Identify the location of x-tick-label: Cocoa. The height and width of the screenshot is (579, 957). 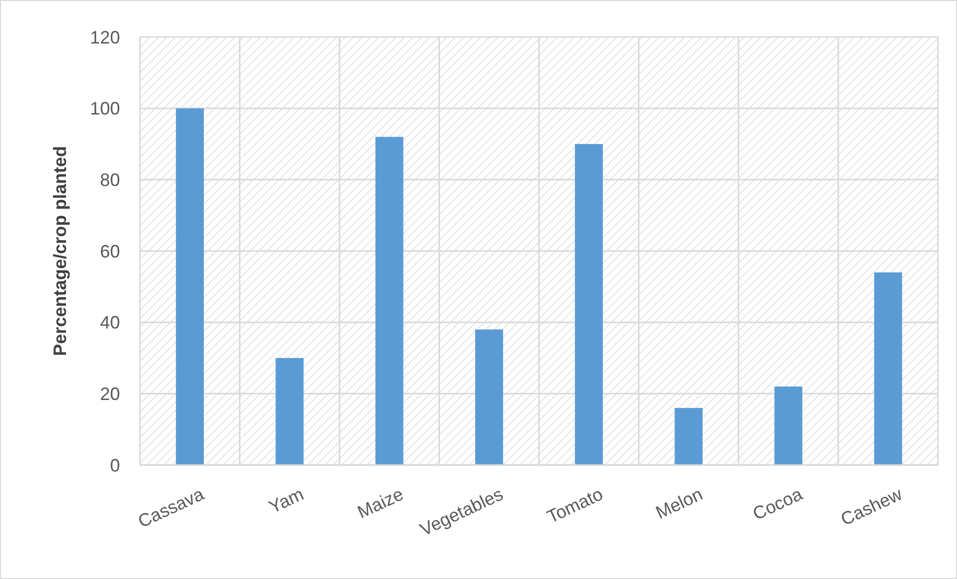
(778, 504).